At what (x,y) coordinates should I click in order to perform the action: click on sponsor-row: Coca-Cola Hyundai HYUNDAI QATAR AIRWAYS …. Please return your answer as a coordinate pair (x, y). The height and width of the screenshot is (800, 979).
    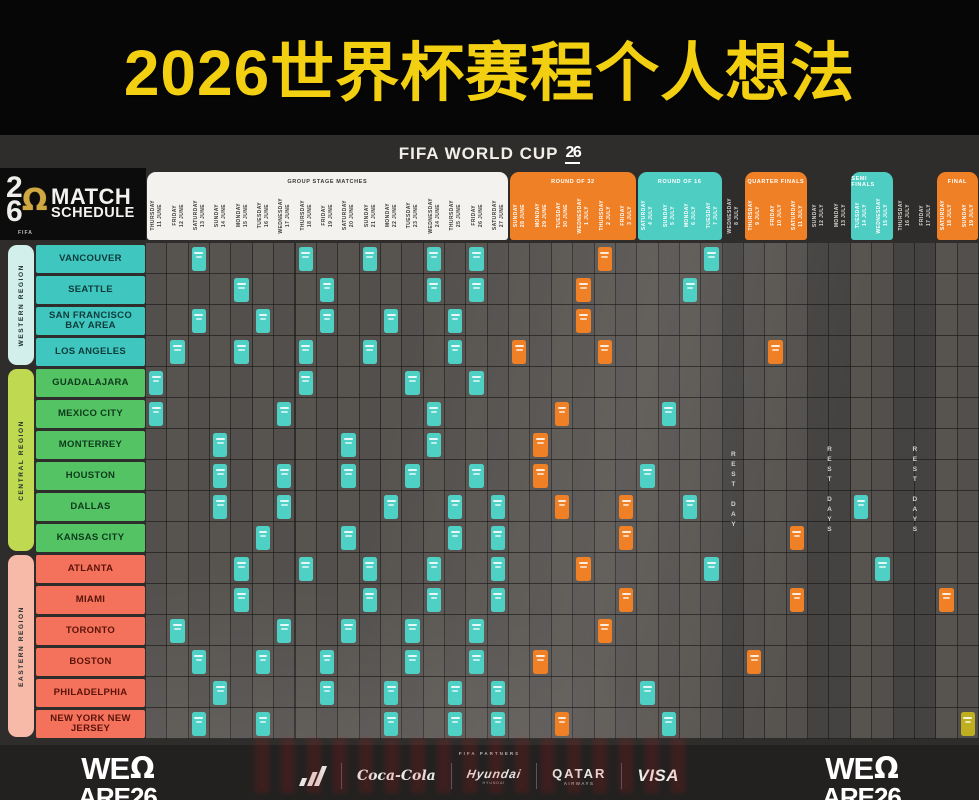
    Looking at the image, I should click on (489, 776).